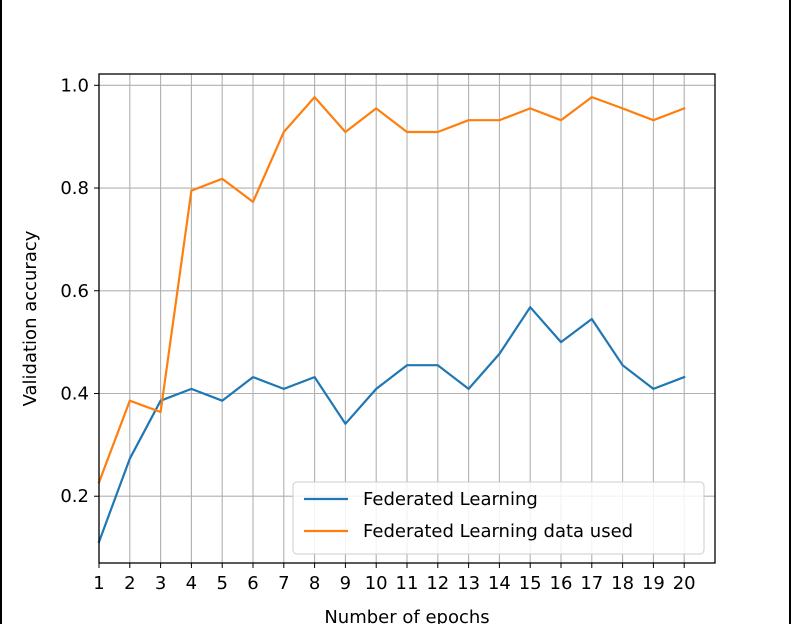 Image resolution: width=791 pixels, height=624 pixels. What do you see at coordinates (468, 583) in the screenshot?
I see `x-tick-label: 13` at bounding box center [468, 583].